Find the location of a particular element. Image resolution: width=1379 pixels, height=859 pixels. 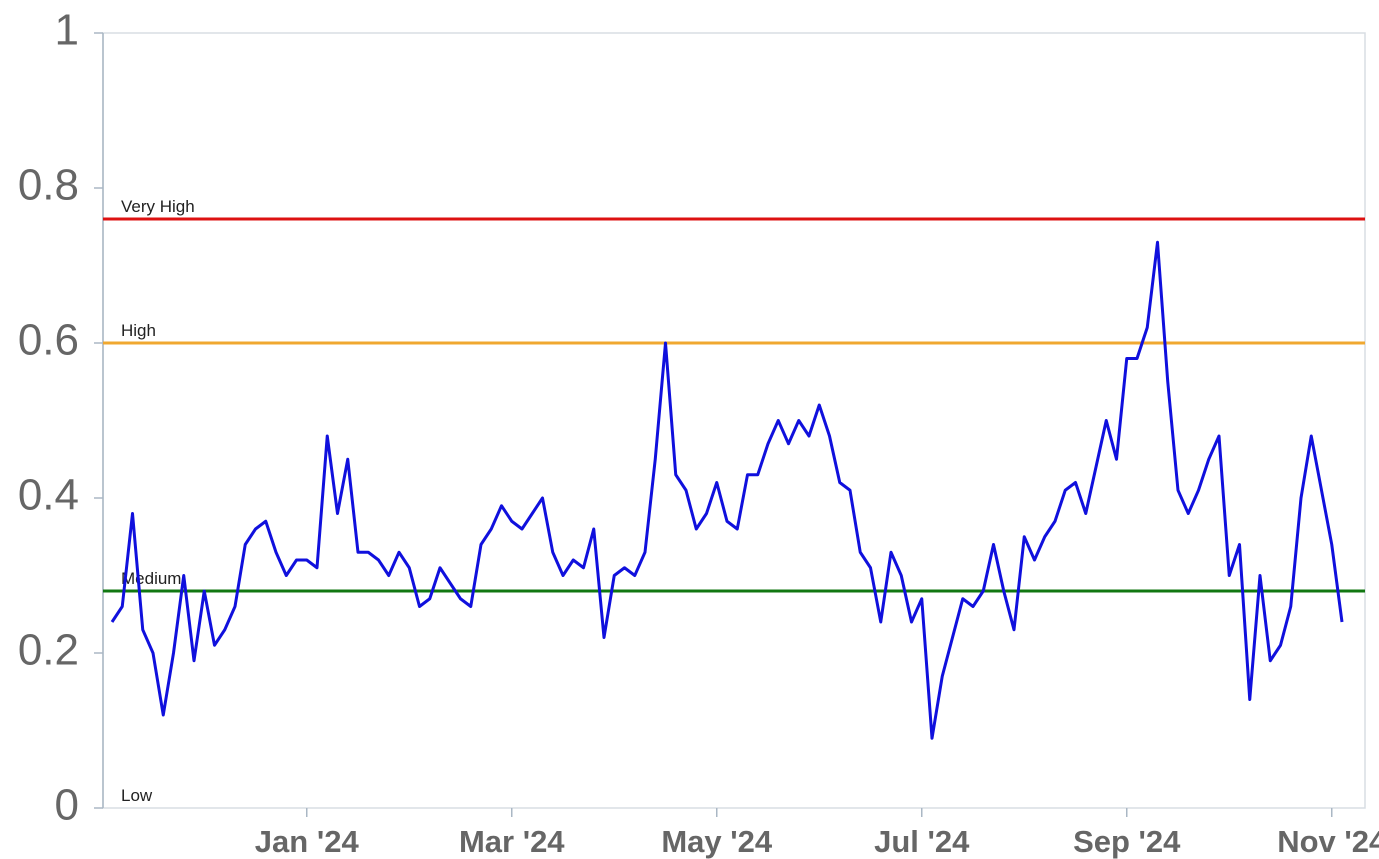

y-tick-label: 1 is located at coordinates (67, 30).